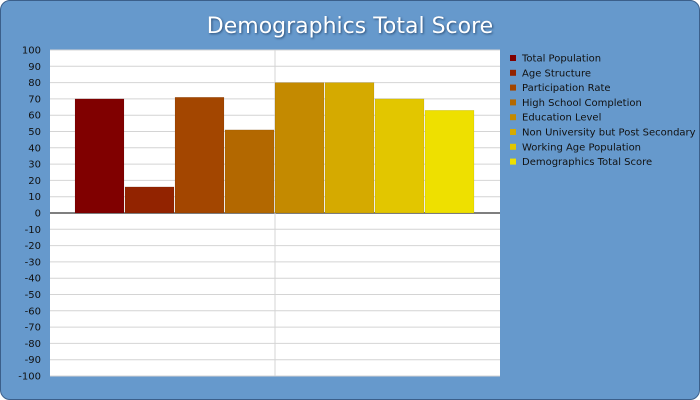 Image resolution: width=700 pixels, height=400 pixels. Describe the element at coordinates (513, 58) in the screenshot. I see `legend-swatch-total-population` at that location.